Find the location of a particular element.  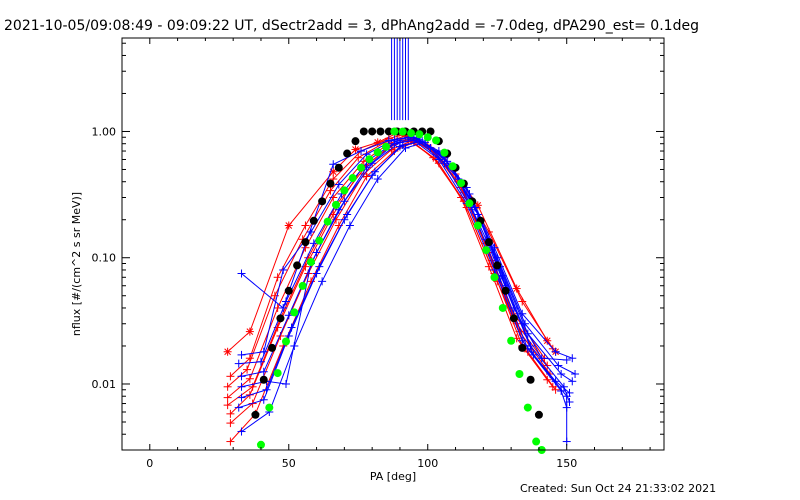

y-tick-label: 0.10 is located at coordinates (104, 258).